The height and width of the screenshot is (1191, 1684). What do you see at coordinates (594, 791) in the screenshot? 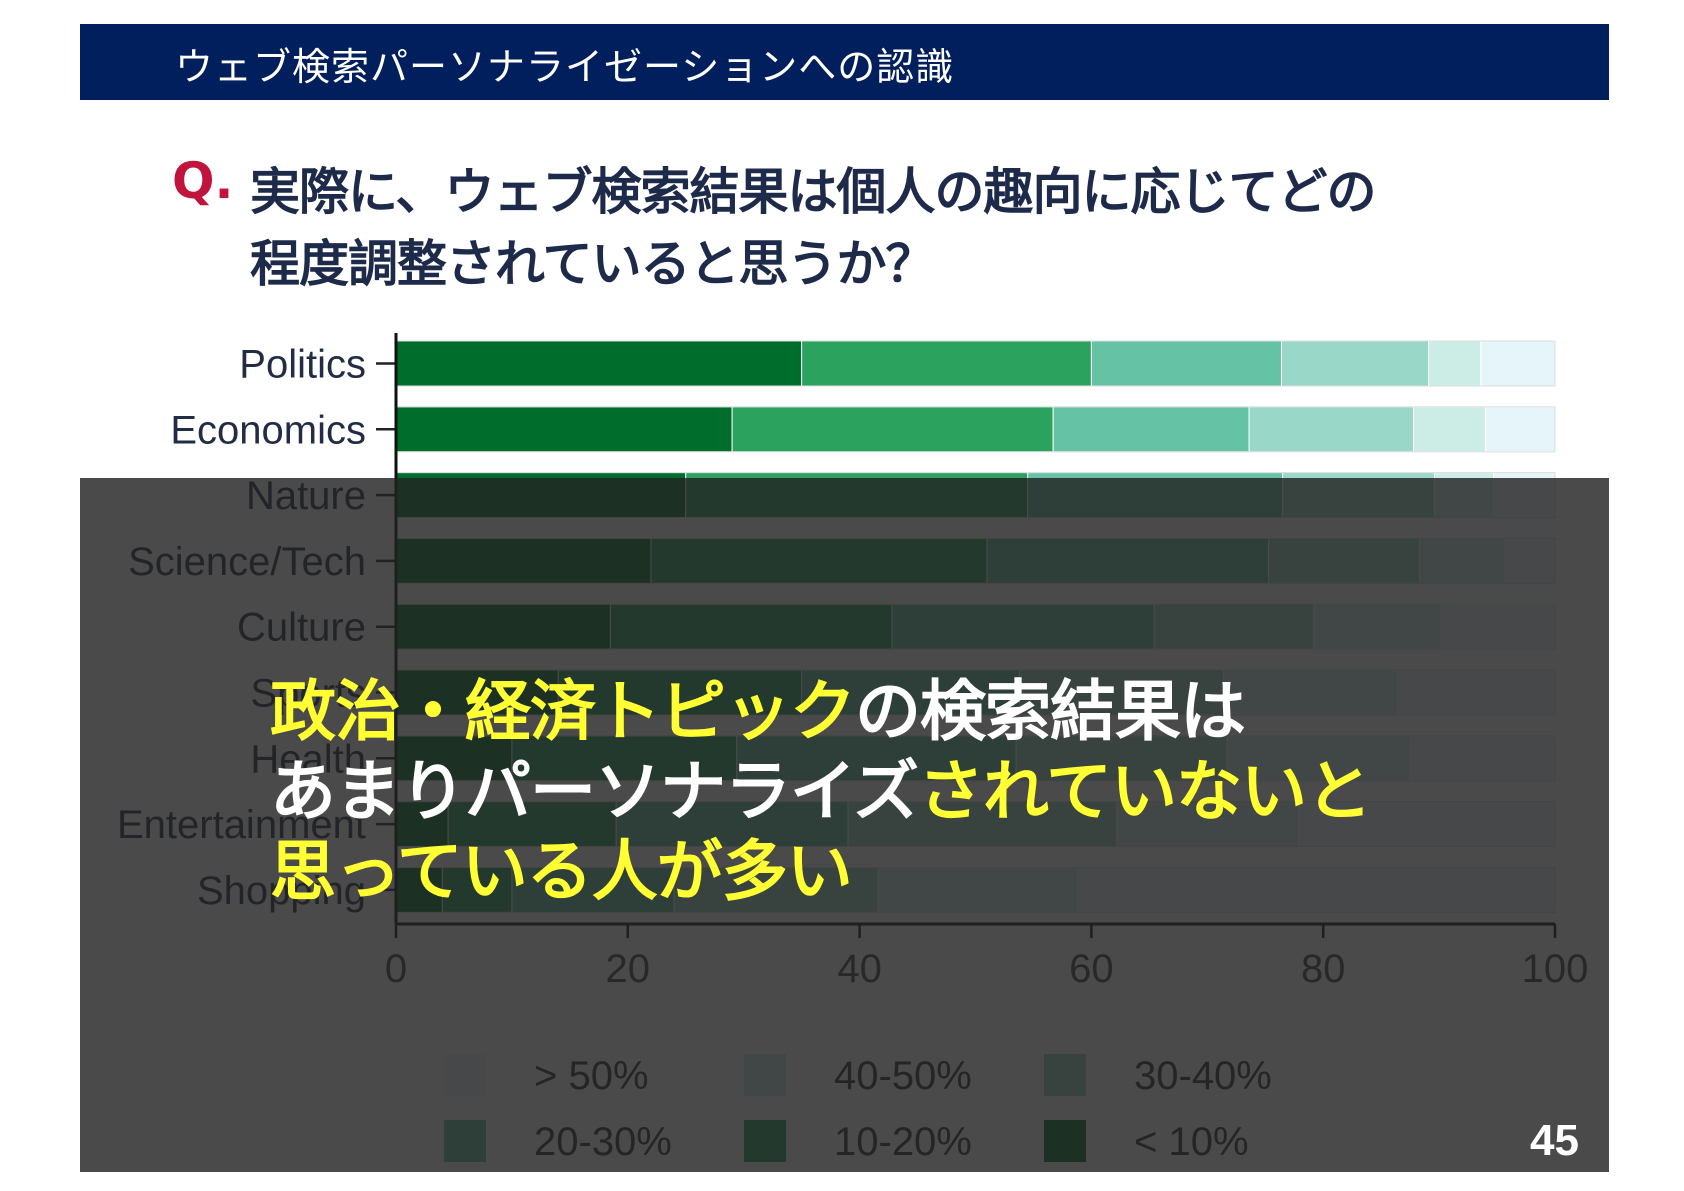
I see `callout-segment: あまりパーソナライズ` at bounding box center [594, 791].